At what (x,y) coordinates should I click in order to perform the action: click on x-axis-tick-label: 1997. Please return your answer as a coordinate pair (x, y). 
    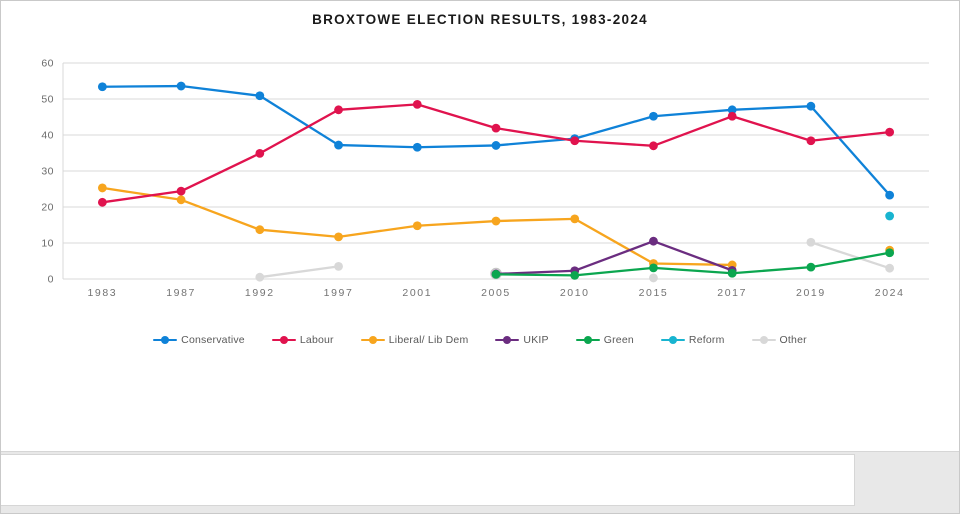
    Looking at the image, I should click on (339, 293).